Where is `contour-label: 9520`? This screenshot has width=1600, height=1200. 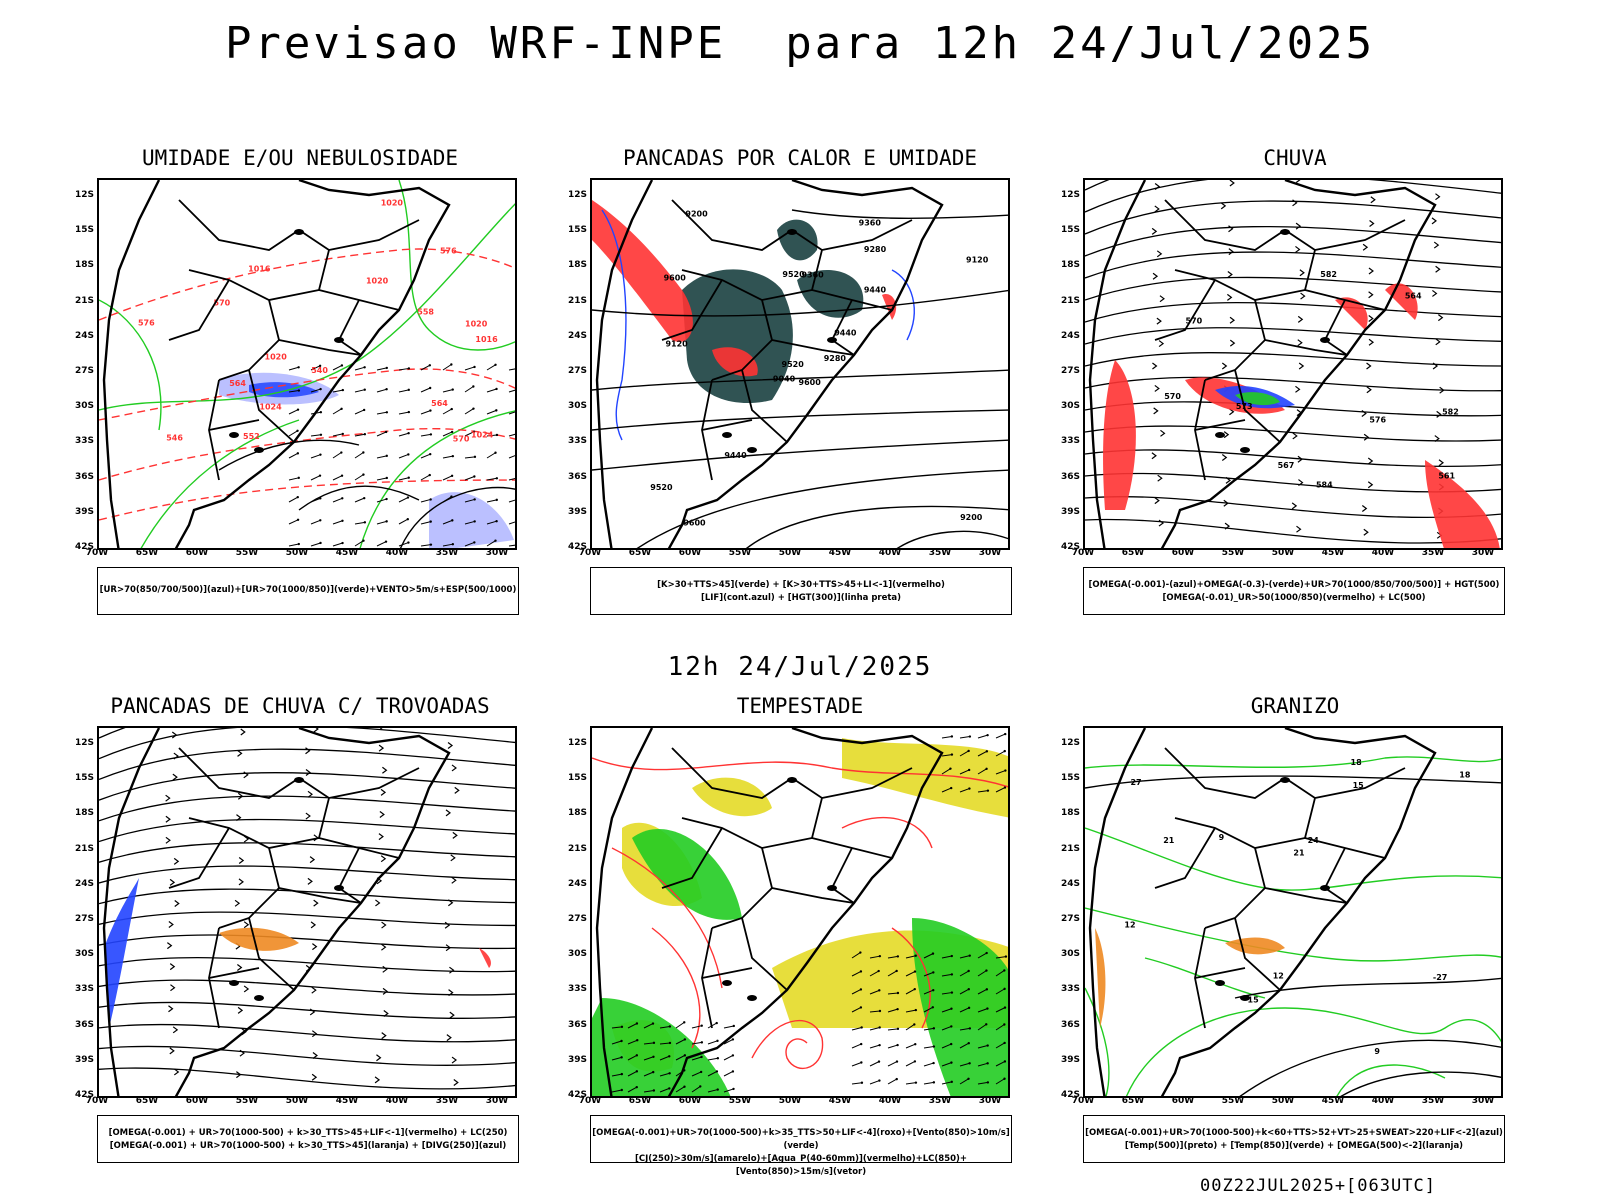 contour-label: 9520 is located at coordinates (793, 274).